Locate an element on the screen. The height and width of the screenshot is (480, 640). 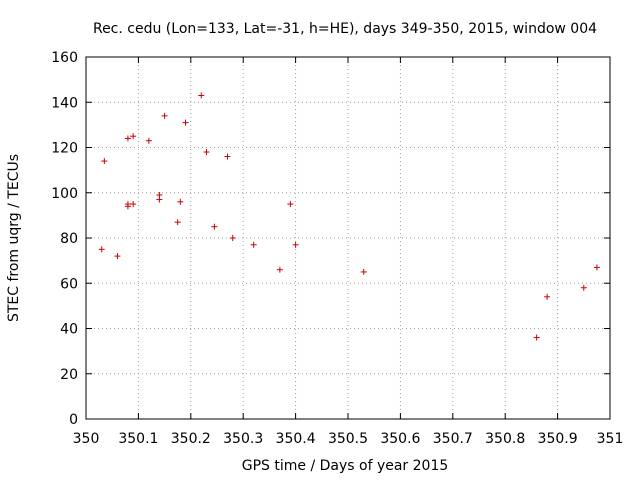
y-tick-label: 160 is located at coordinates (64, 58).